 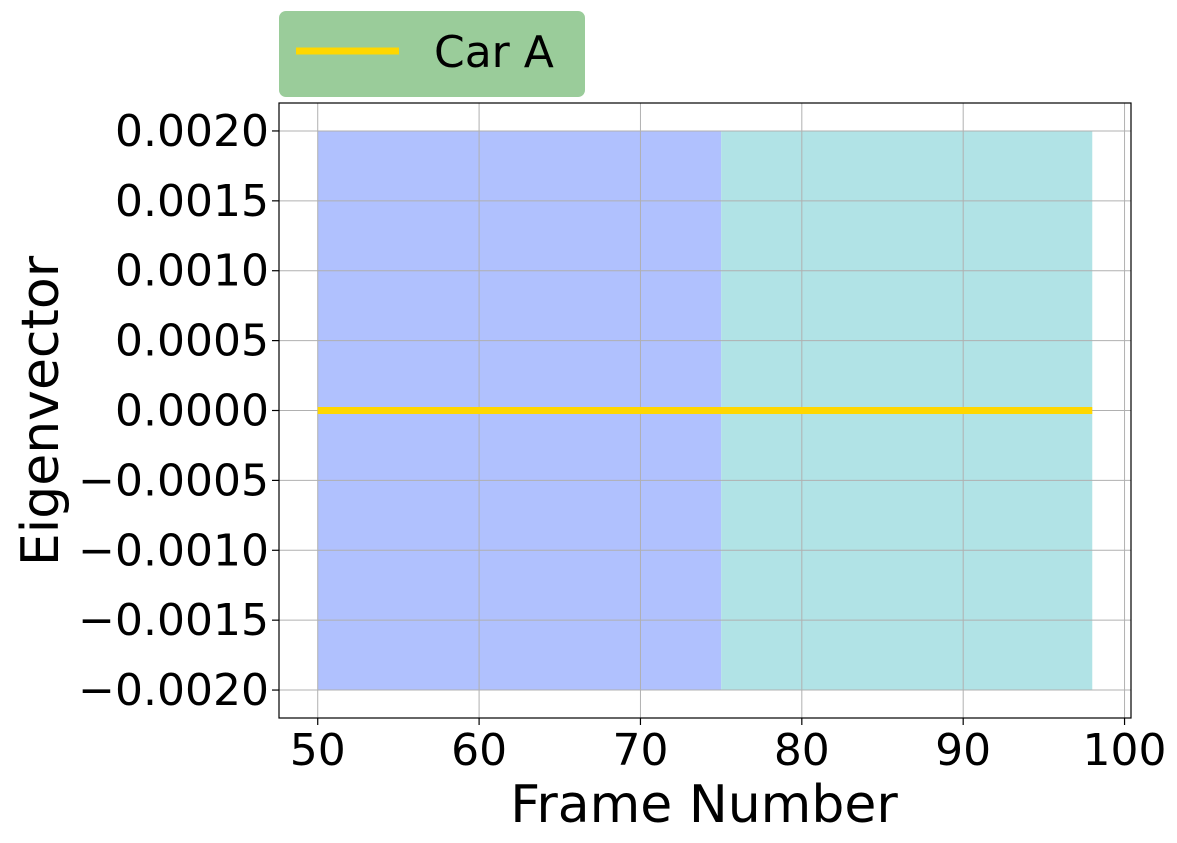 What do you see at coordinates (963, 750) in the screenshot?
I see `x-tick-label: 90` at bounding box center [963, 750].